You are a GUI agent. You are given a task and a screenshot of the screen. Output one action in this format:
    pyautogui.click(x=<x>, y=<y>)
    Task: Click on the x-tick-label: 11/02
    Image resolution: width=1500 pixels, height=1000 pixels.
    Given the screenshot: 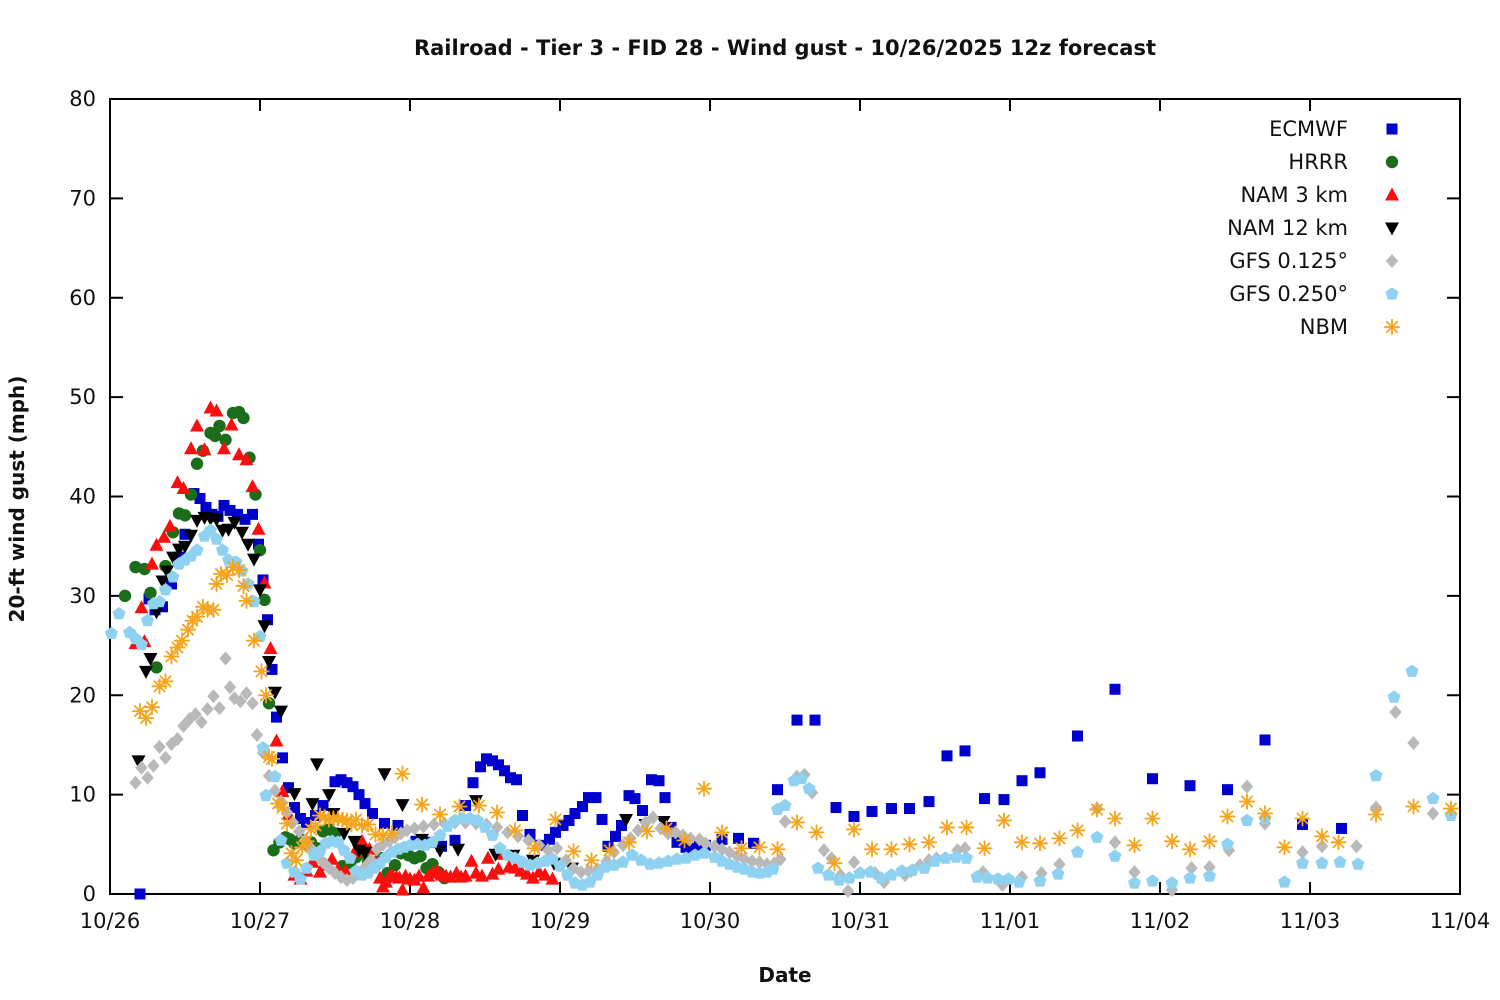 What is the action you would take?
    pyautogui.click(x=1160, y=921)
    